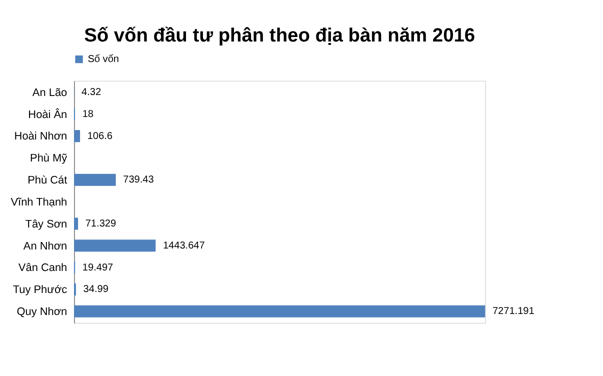 This screenshot has width=603, height=376. Describe the element at coordinates (98, 268) in the screenshot. I see `data-label: 19.497` at that location.